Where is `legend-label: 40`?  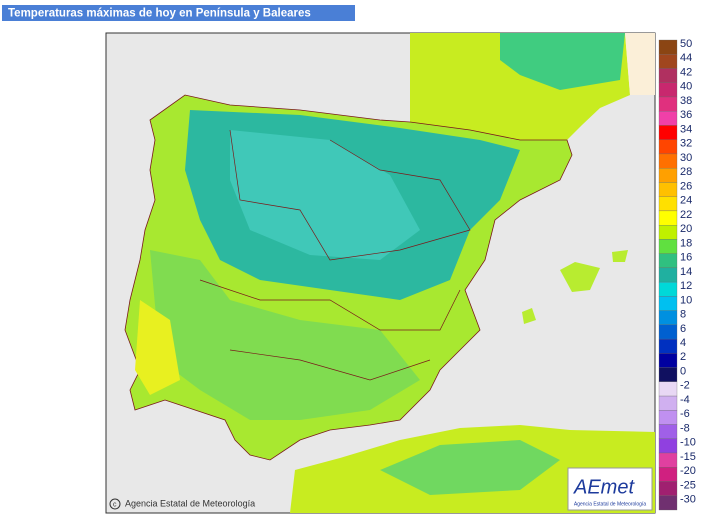 legend-label: 40 is located at coordinates (686, 87).